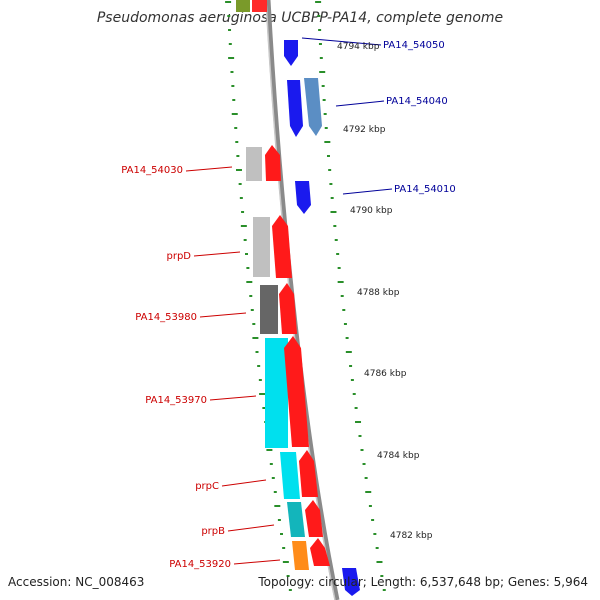 Image resolution: width=600 pixels, height=600 pixels. What do you see at coordinates (364, 130) in the screenshot?
I see `scale-label: 4792 kbp` at bounding box center [364, 130].